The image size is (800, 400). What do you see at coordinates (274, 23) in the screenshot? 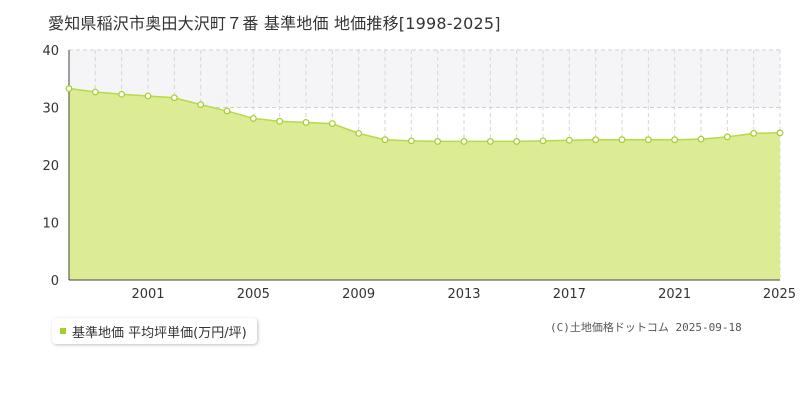
I see `chart-title: 愛知県稲沢市奥田大沢町７番 基準地価 地価推移[1998-2025]` at bounding box center [274, 23].